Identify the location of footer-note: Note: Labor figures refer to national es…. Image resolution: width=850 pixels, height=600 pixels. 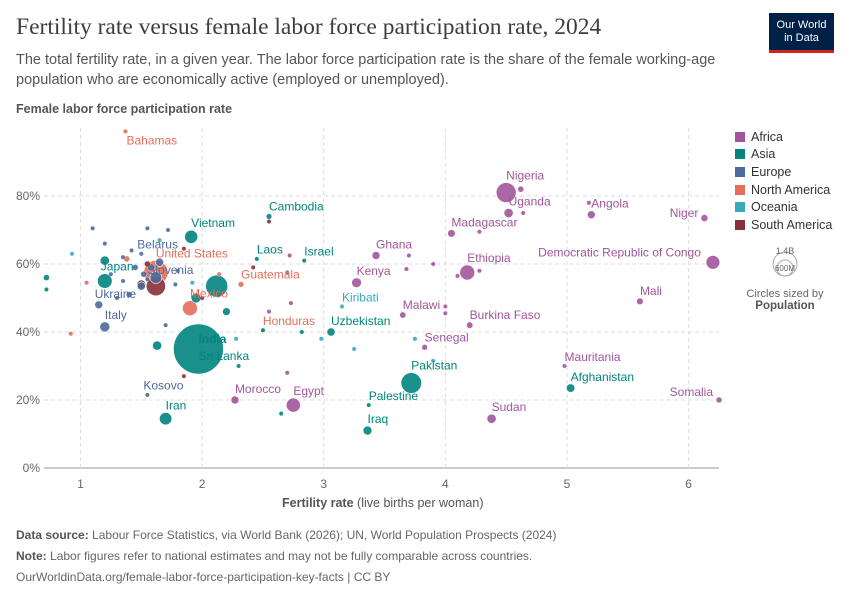
(274, 556).